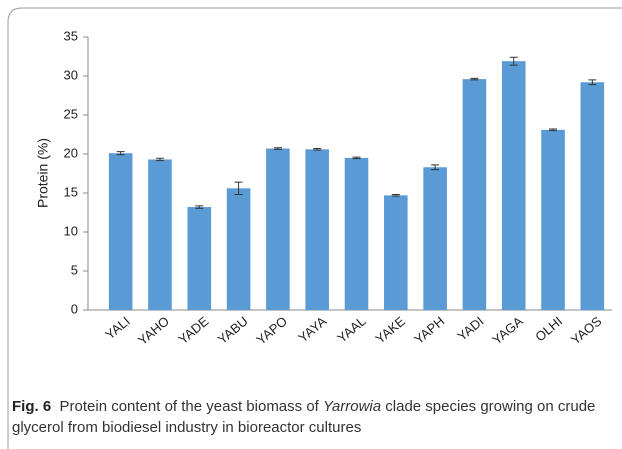 The image size is (622, 449). What do you see at coordinates (233, 330) in the screenshot?
I see `x-tick-label: YABU` at bounding box center [233, 330].